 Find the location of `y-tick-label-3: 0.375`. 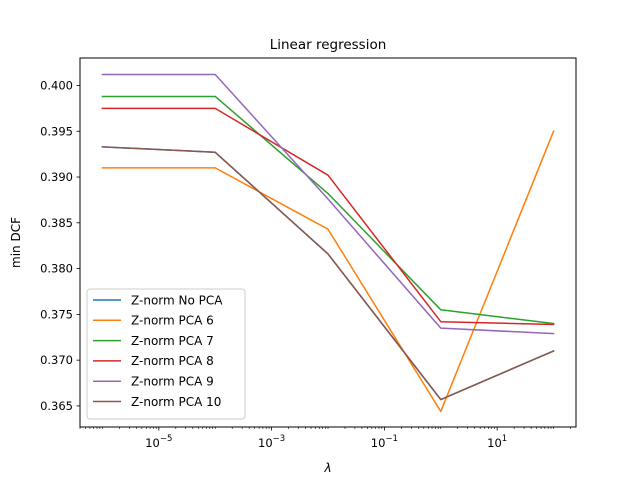

y-tick-label-3: 0.375 is located at coordinates (56, 314).